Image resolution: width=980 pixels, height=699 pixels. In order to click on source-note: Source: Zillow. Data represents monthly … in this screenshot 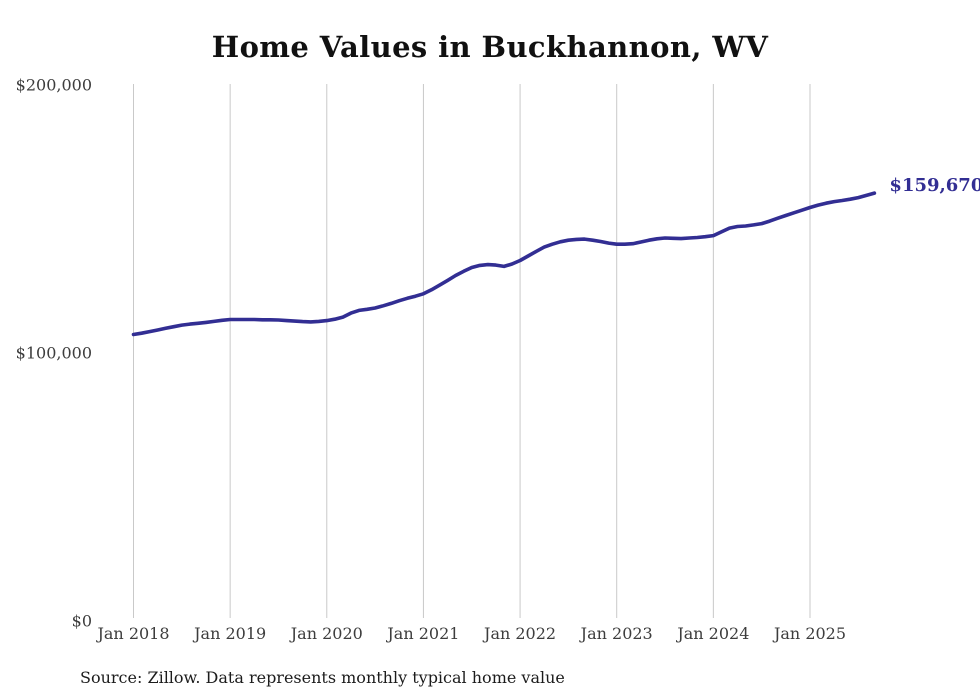, I will do `click(322, 677)`.